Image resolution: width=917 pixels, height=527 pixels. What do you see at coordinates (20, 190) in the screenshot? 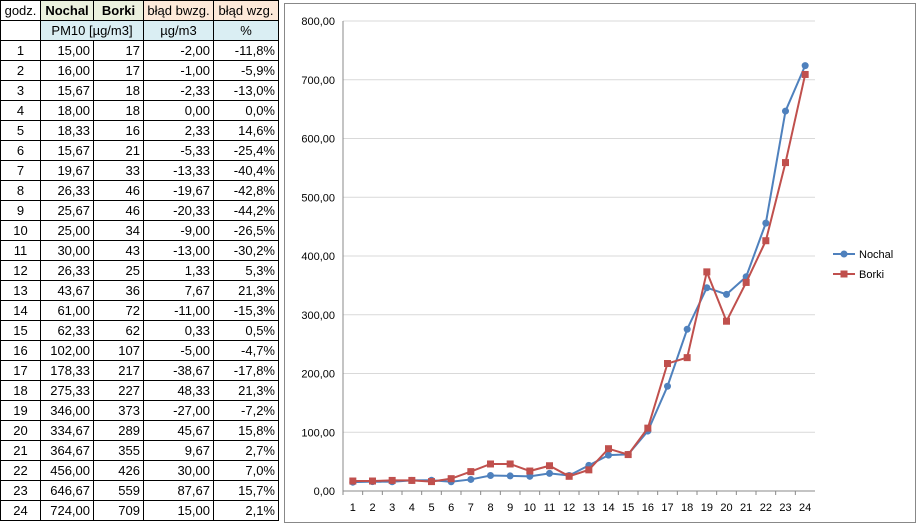
I see `table-cell: 8` at bounding box center [20, 190].